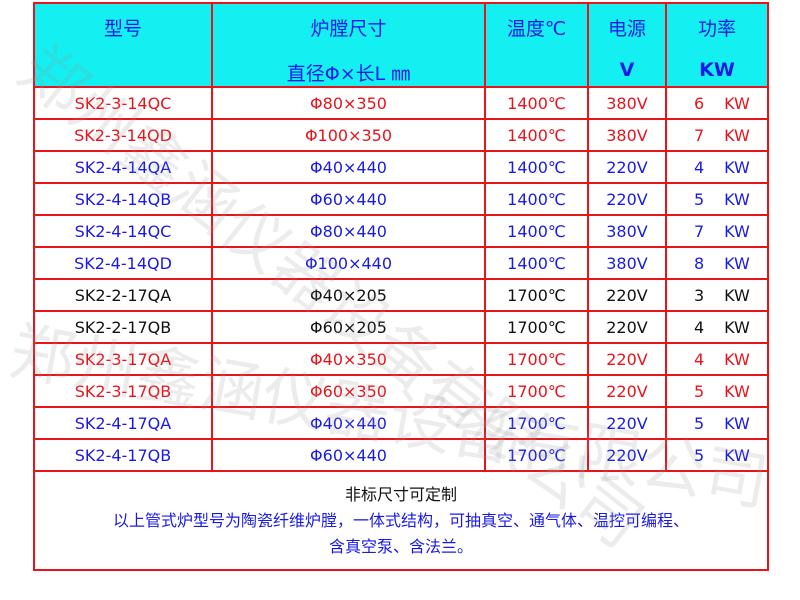  I want to click on model-cell: SK2-4-17QB, so click(123, 455).